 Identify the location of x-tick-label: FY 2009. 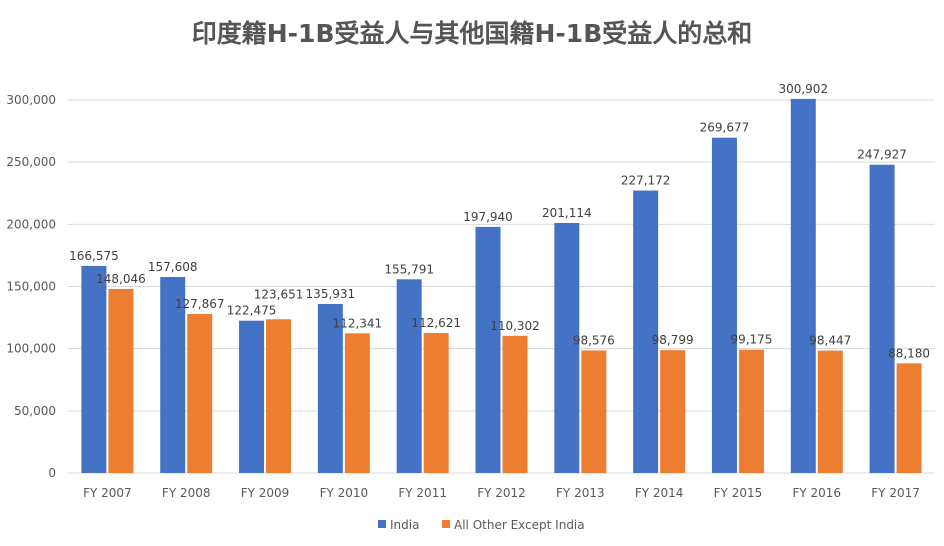
(265, 493).